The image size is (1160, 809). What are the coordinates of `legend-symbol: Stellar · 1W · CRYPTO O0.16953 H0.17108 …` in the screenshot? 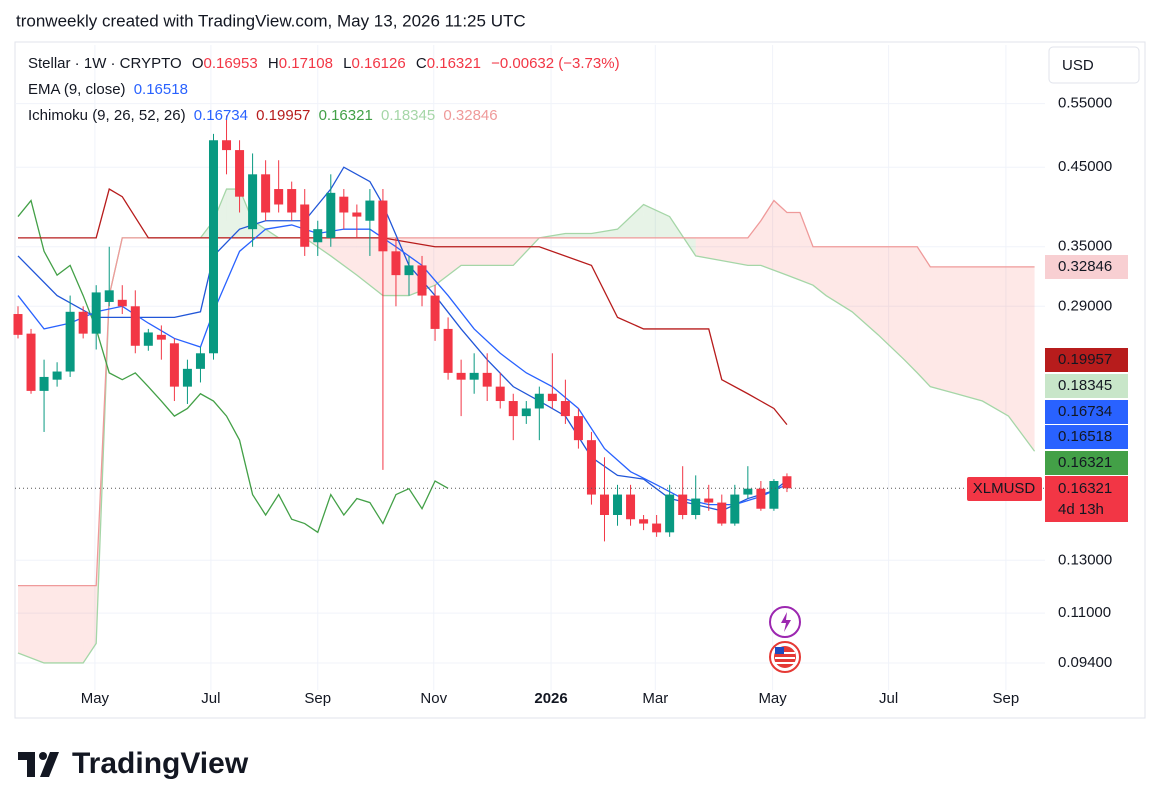 It's located at (324, 63).